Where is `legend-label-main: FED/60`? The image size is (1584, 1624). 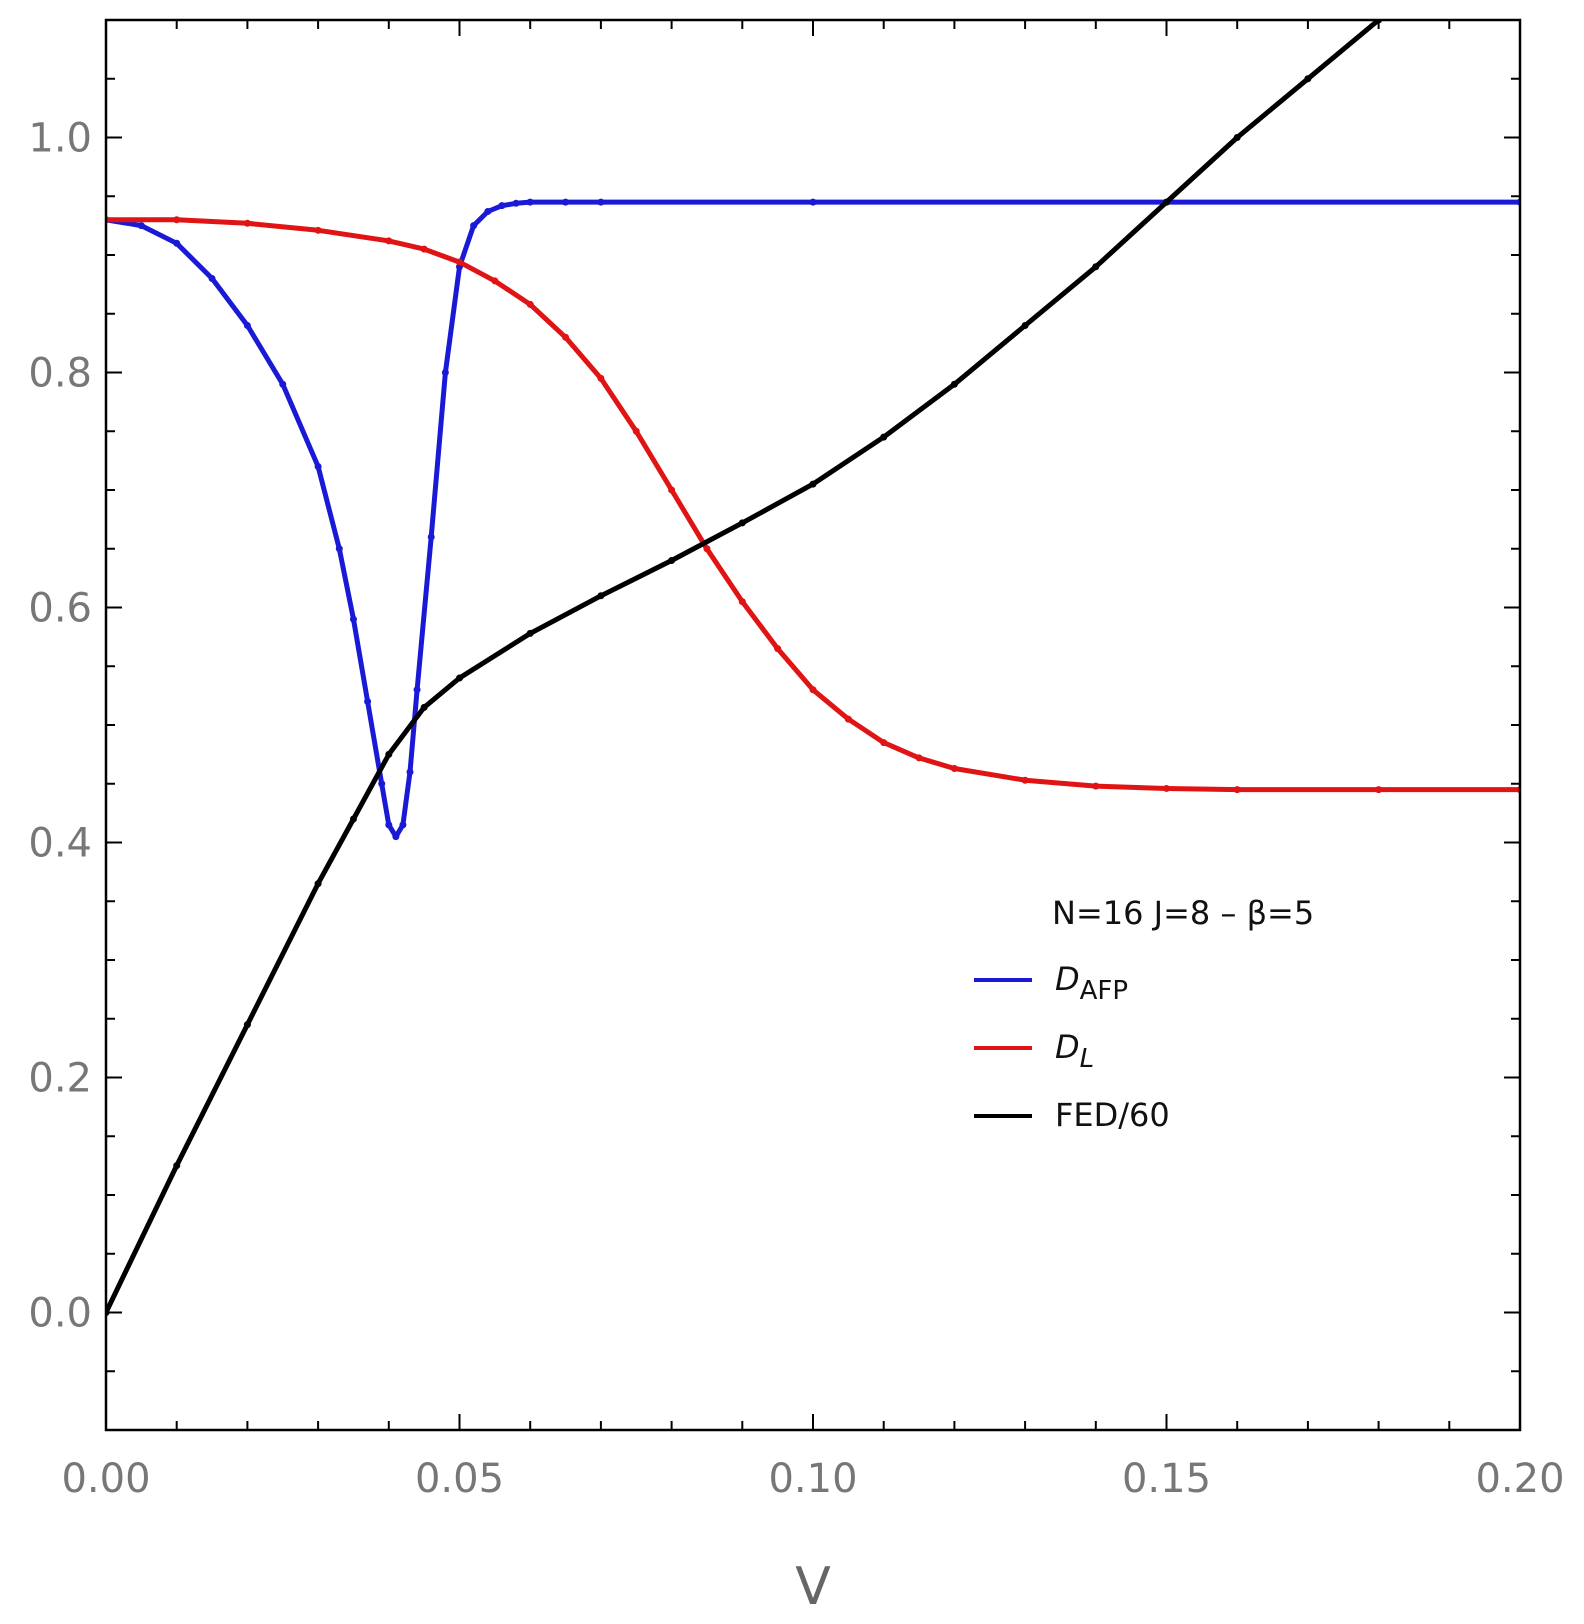
legend-label-main: FED/60 is located at coordinates (1112, 1115).